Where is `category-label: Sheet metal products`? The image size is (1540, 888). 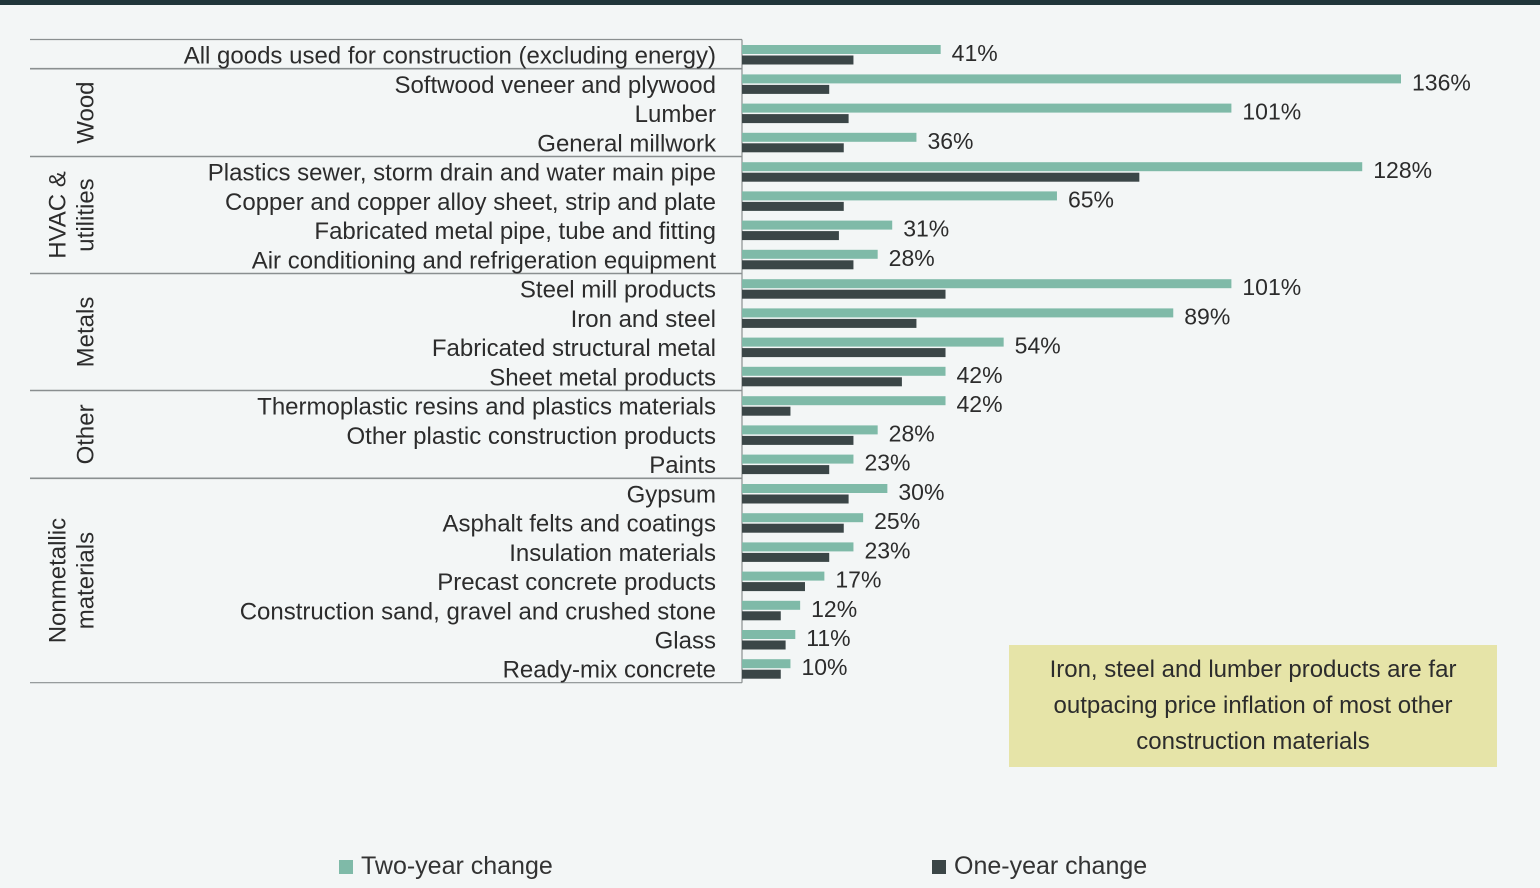 category-label: Sheet metal products is located at coordinates (602, 377).